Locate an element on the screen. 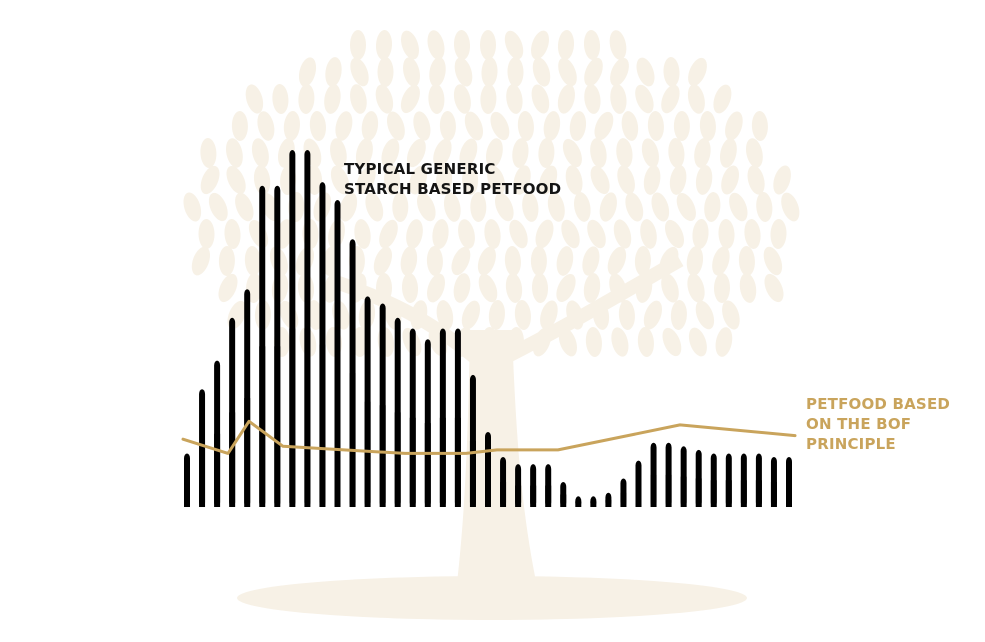 The height and width of the screenshot is (642, 985). annotation-starch-petfood: TYPICAL GENERIC STARCH BASED PETFOOD is located at coordinates (452, 179).